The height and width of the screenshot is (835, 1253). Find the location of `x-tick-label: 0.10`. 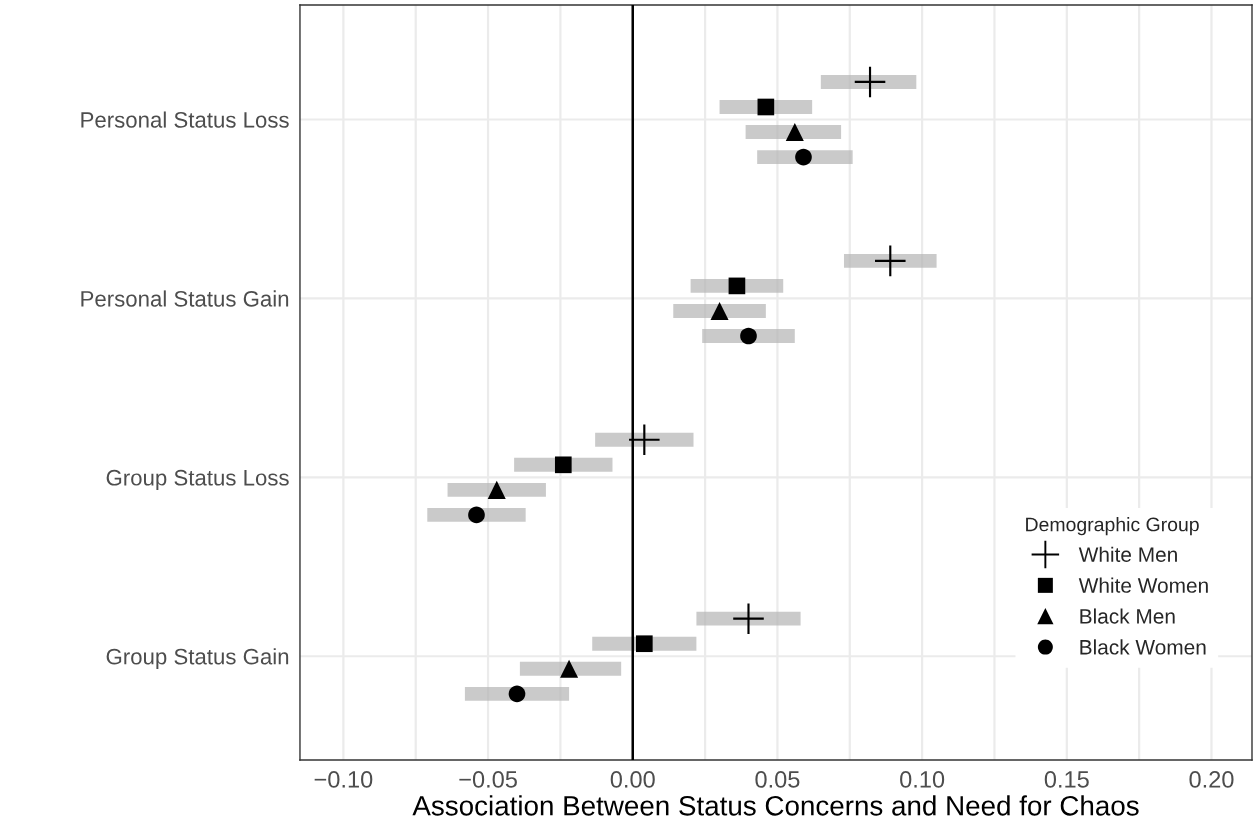

x-tick-label: 0.10 is located at coordinates (922, 779).